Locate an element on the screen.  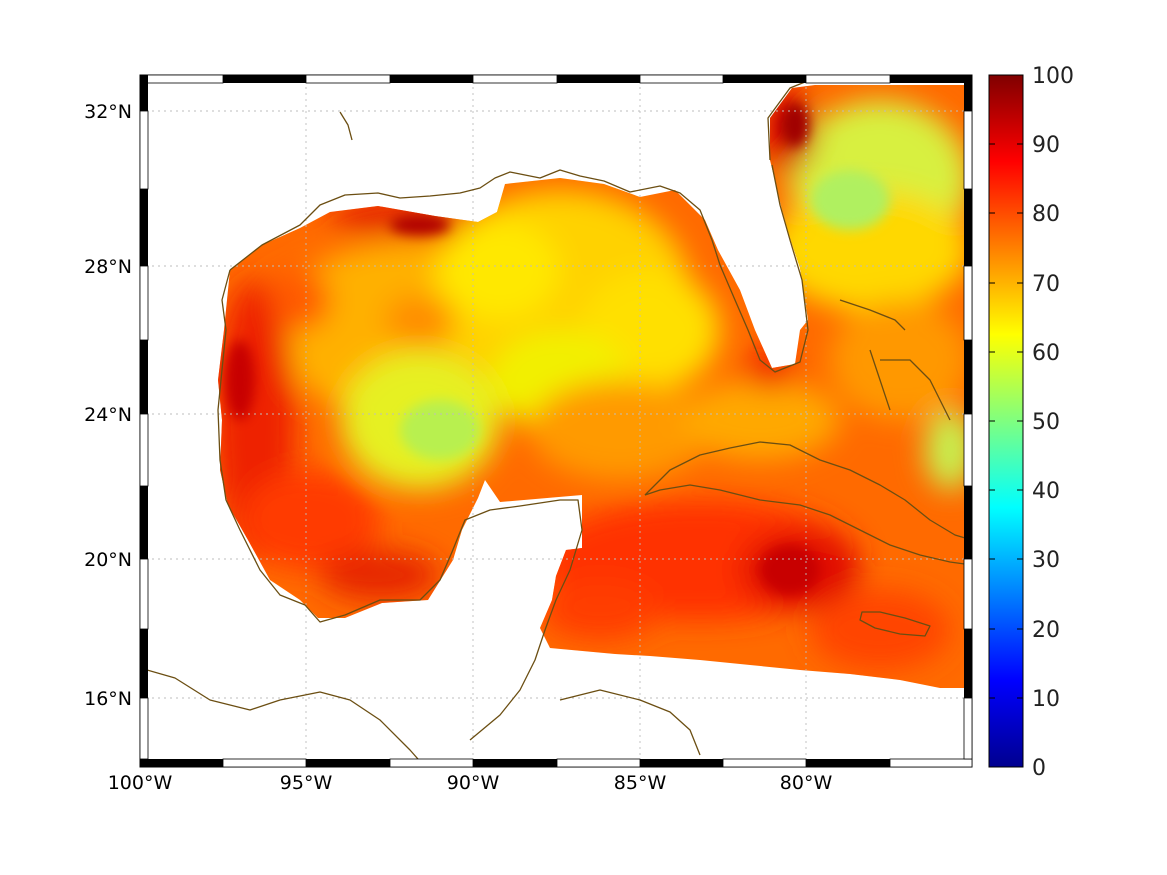
lon-label: 95°W is located at coordinates (306, 783).